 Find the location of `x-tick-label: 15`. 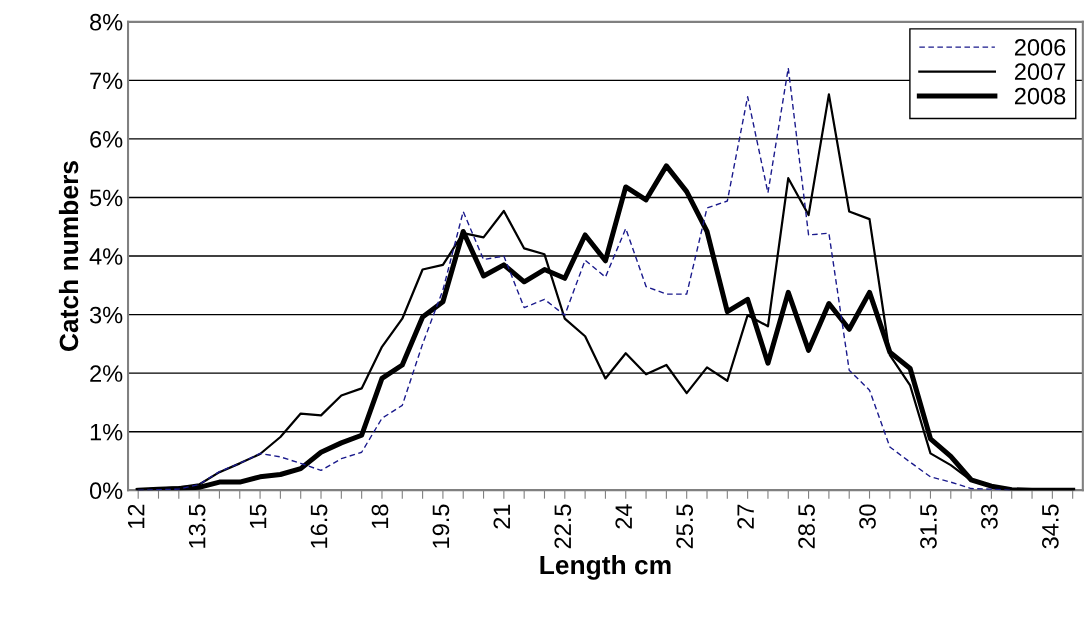

x-tick-label: 15 is located at coordinates (258, 516).